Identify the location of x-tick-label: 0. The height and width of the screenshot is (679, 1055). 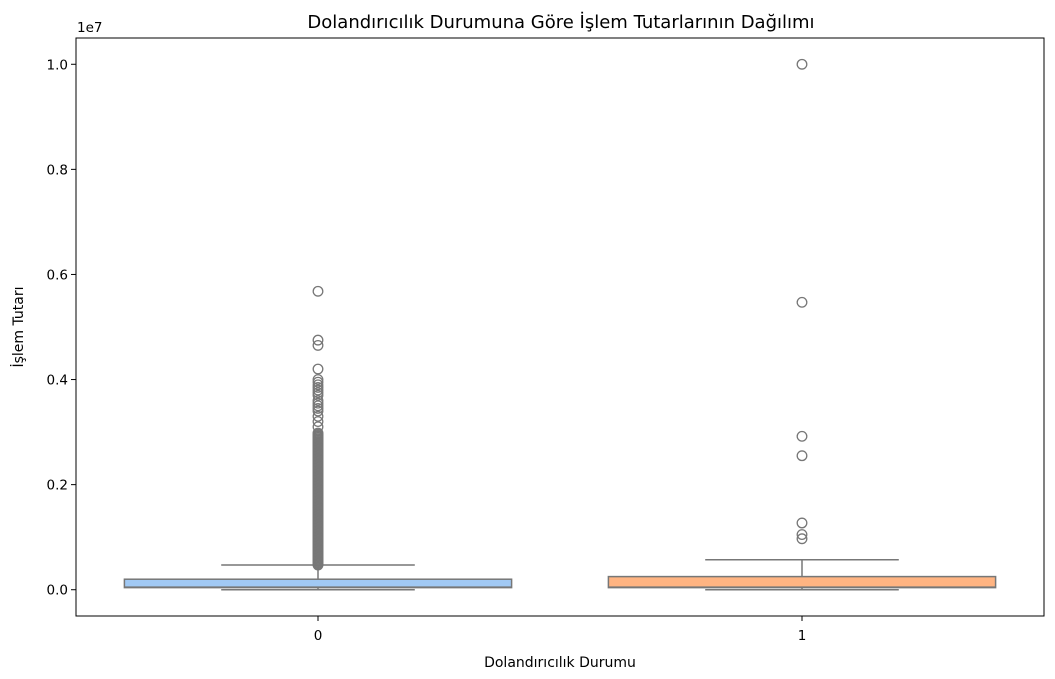
(318, 636).